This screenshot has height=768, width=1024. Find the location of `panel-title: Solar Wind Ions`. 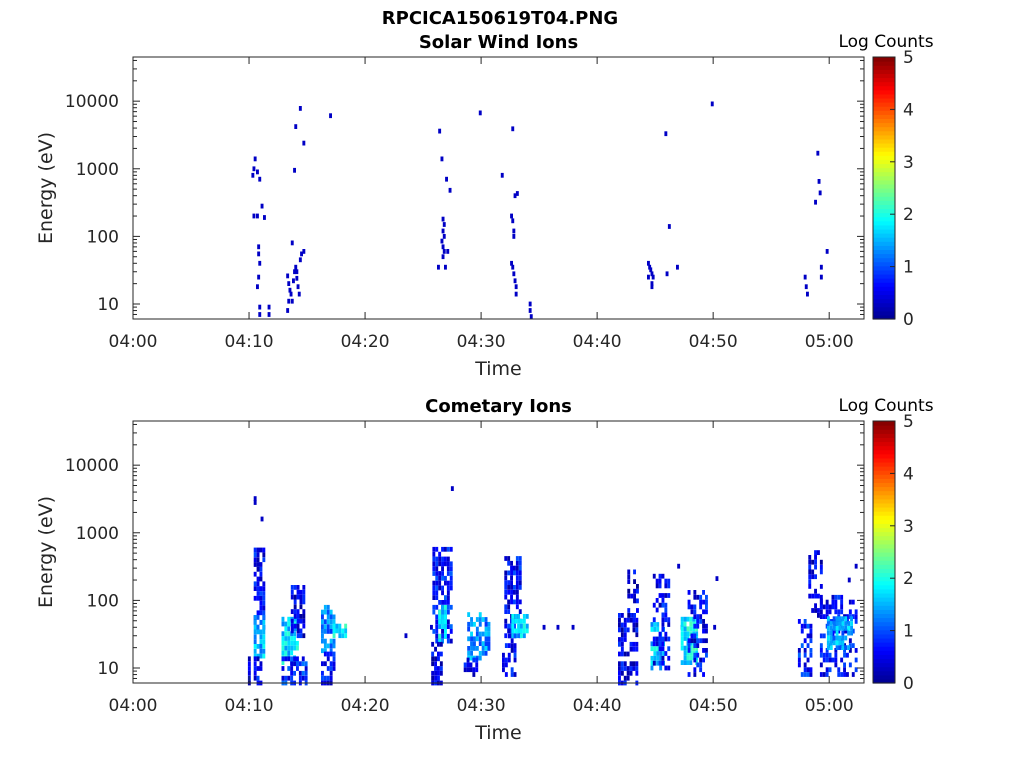

panel-title: Solar Wind Ions is located at coordinates (498, 42).